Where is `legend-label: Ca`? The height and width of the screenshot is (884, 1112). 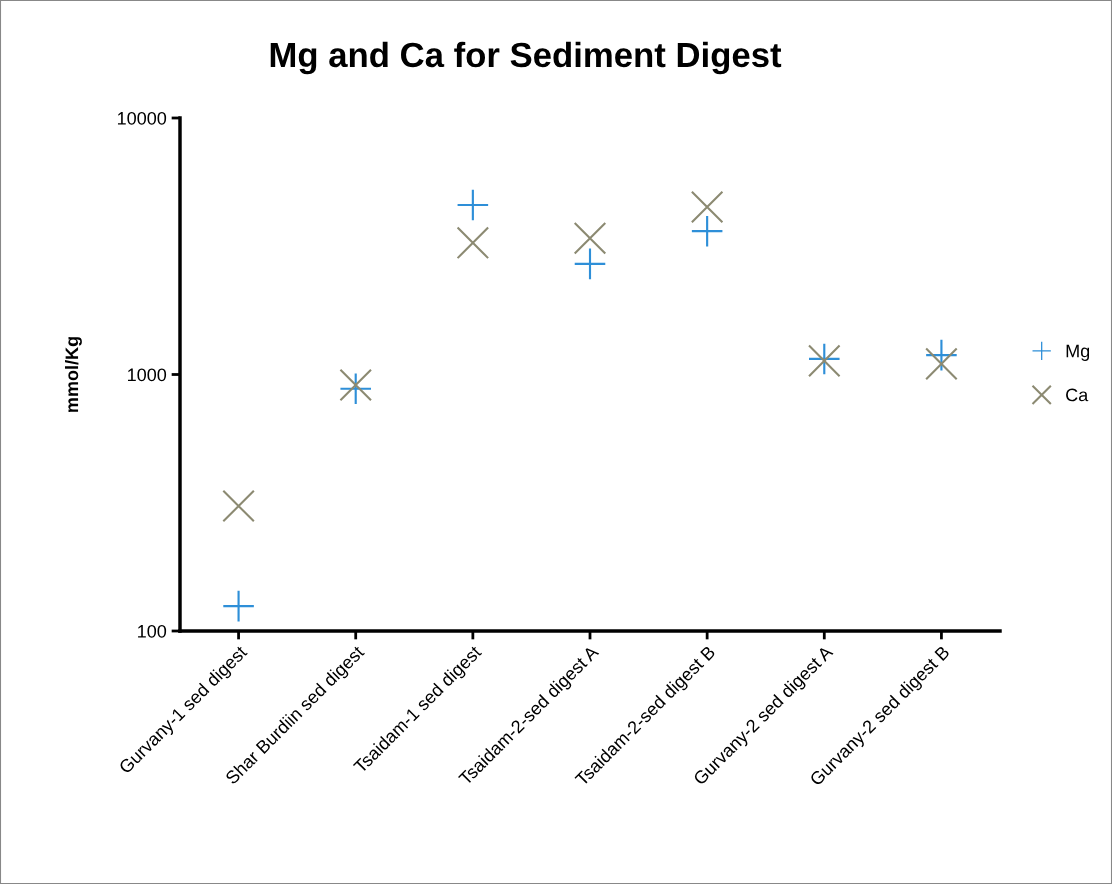
legend-label: Ca is located at coordinates (1077, 395).